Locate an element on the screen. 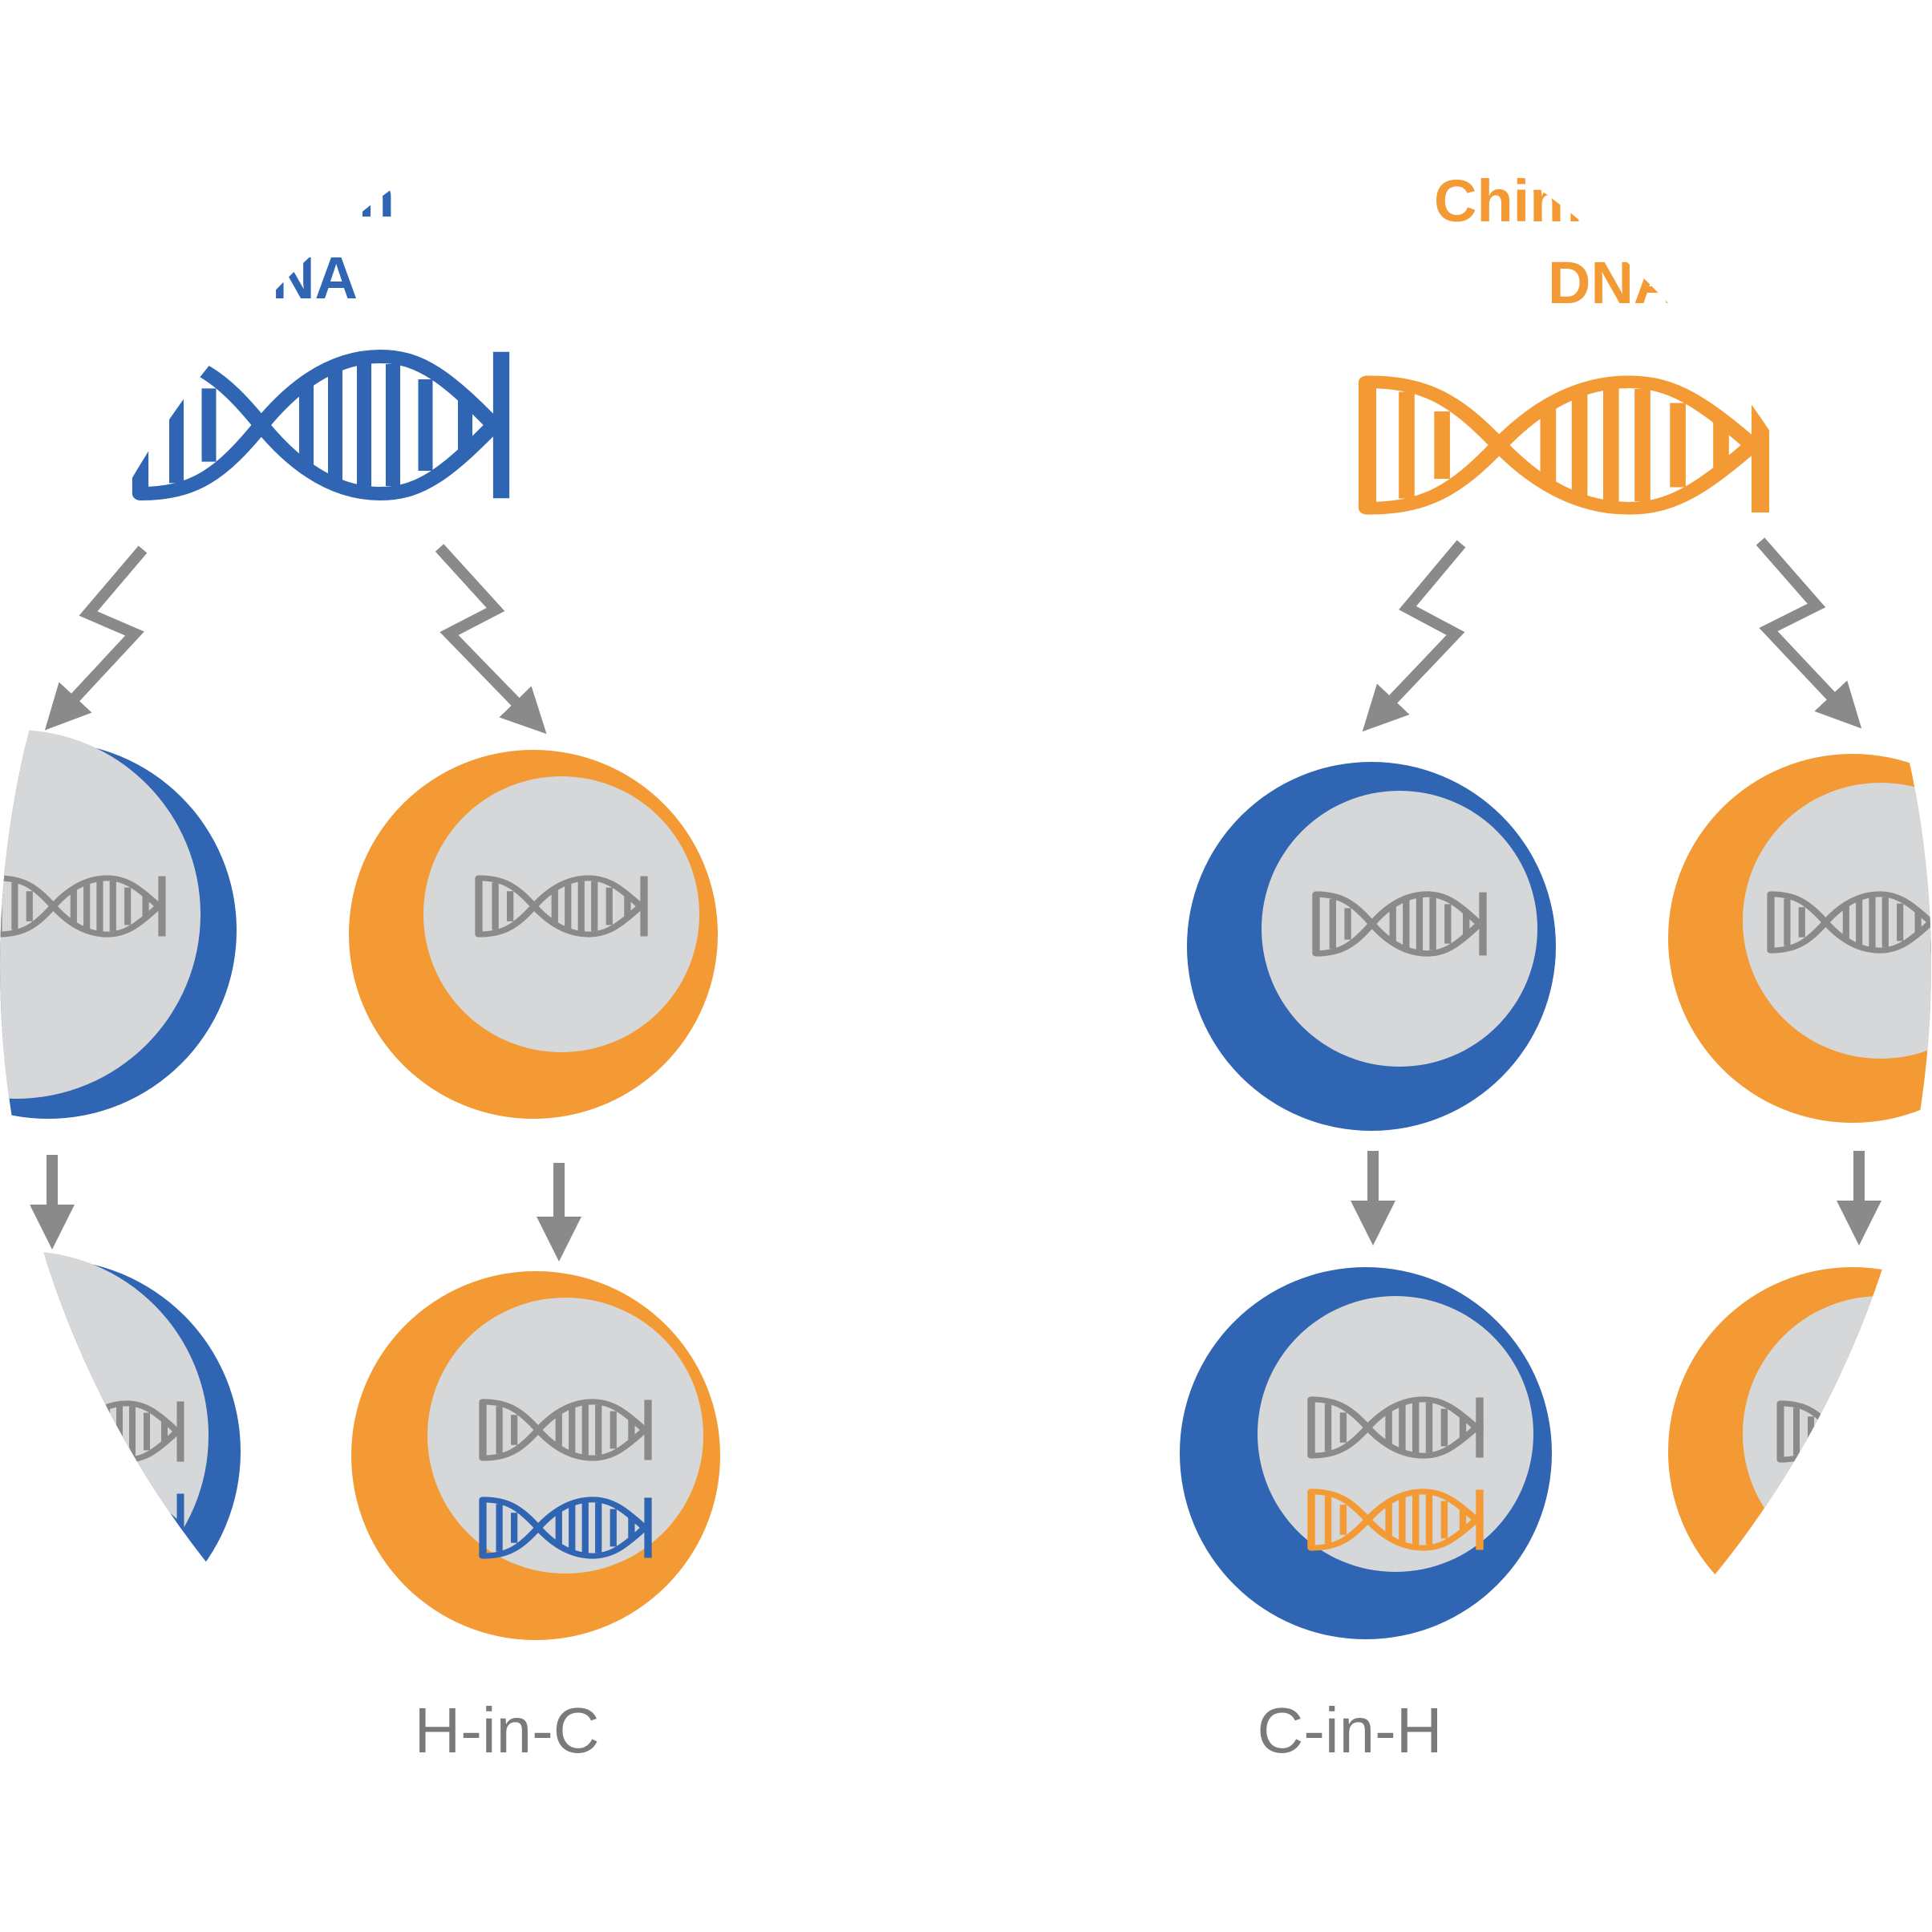 Image resolution: width=1932 pixels, height=1932 pixels. c-in-h-label: C-in-H is located at coordinates (1350, 1730).